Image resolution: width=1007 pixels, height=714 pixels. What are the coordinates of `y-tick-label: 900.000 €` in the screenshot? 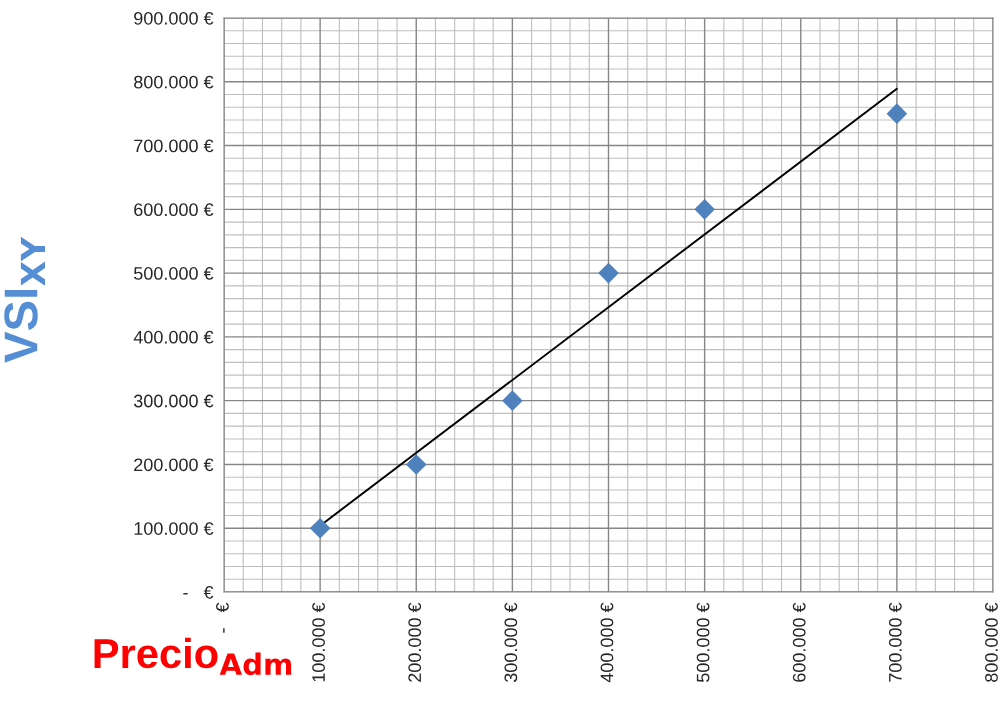 It's located at (174, 18).